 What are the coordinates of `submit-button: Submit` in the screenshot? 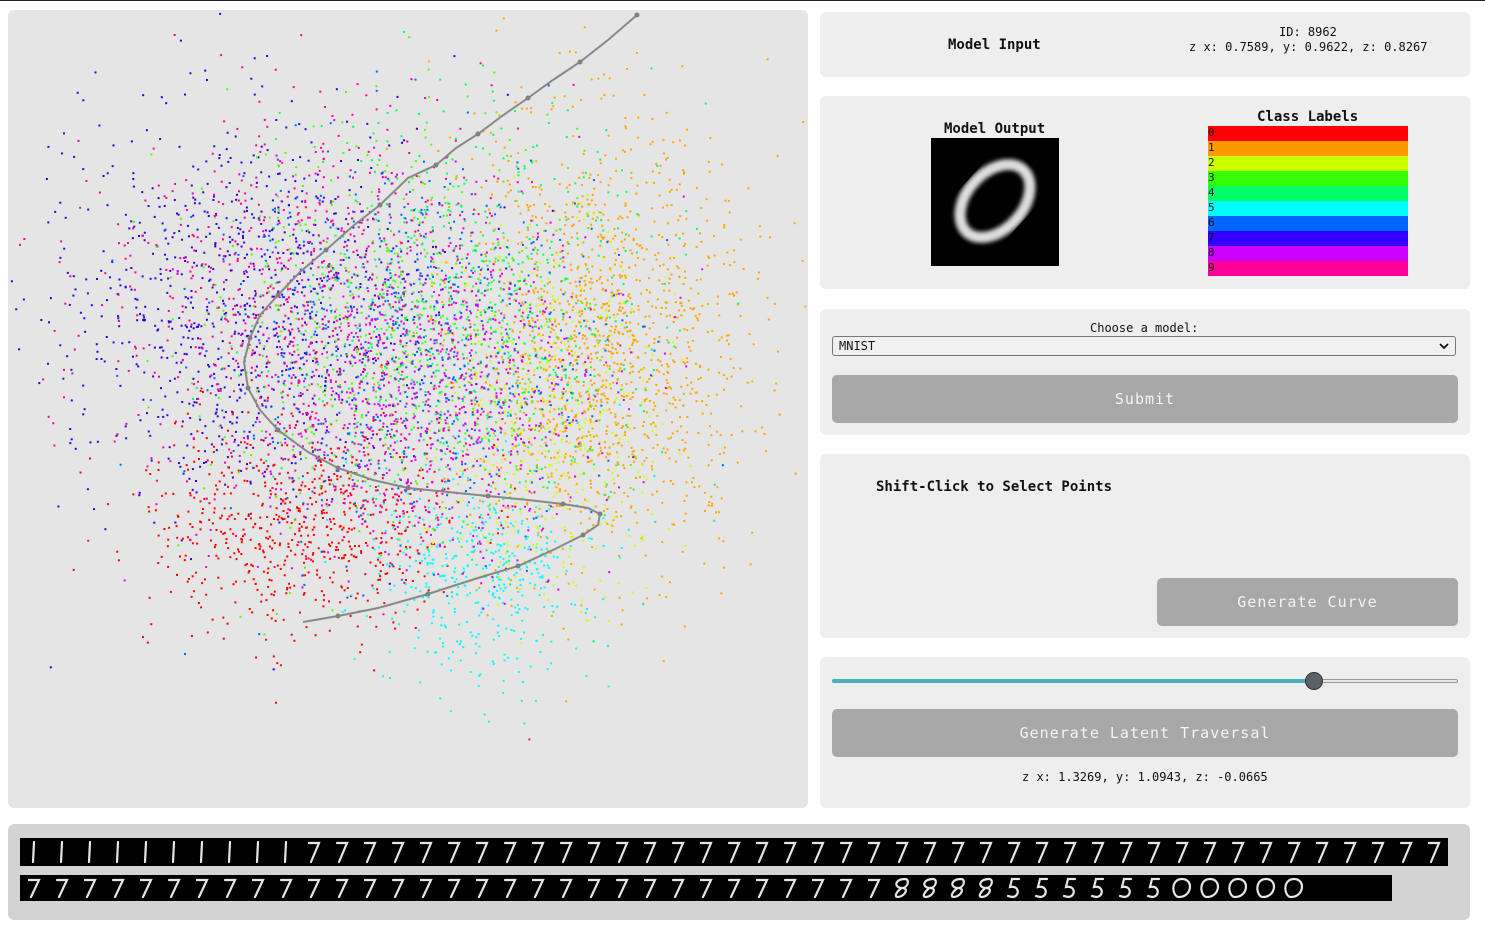 It's located at (1145, 399).